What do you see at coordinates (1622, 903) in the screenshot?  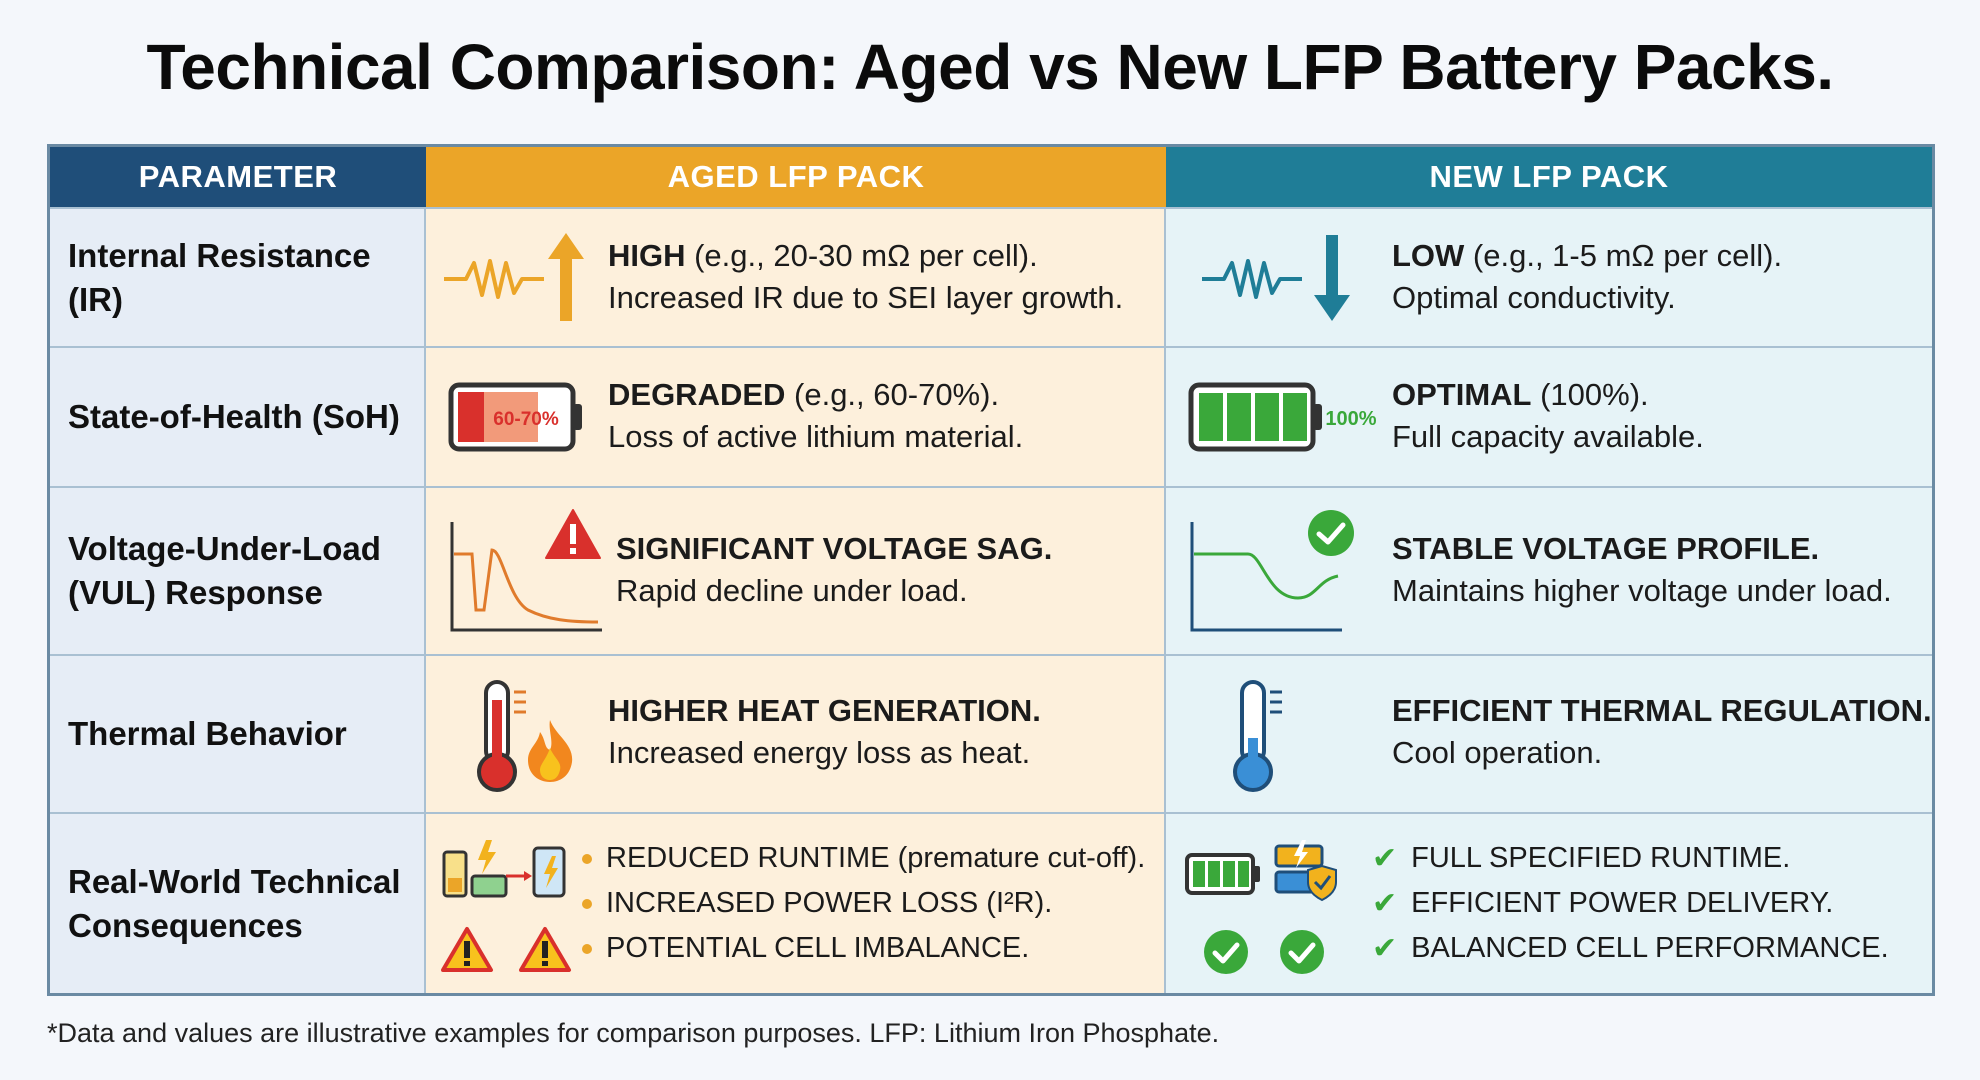 I see `list-item-text: EFFICIENT POWER DELIVERY.` at bounding box center [1622, 903].